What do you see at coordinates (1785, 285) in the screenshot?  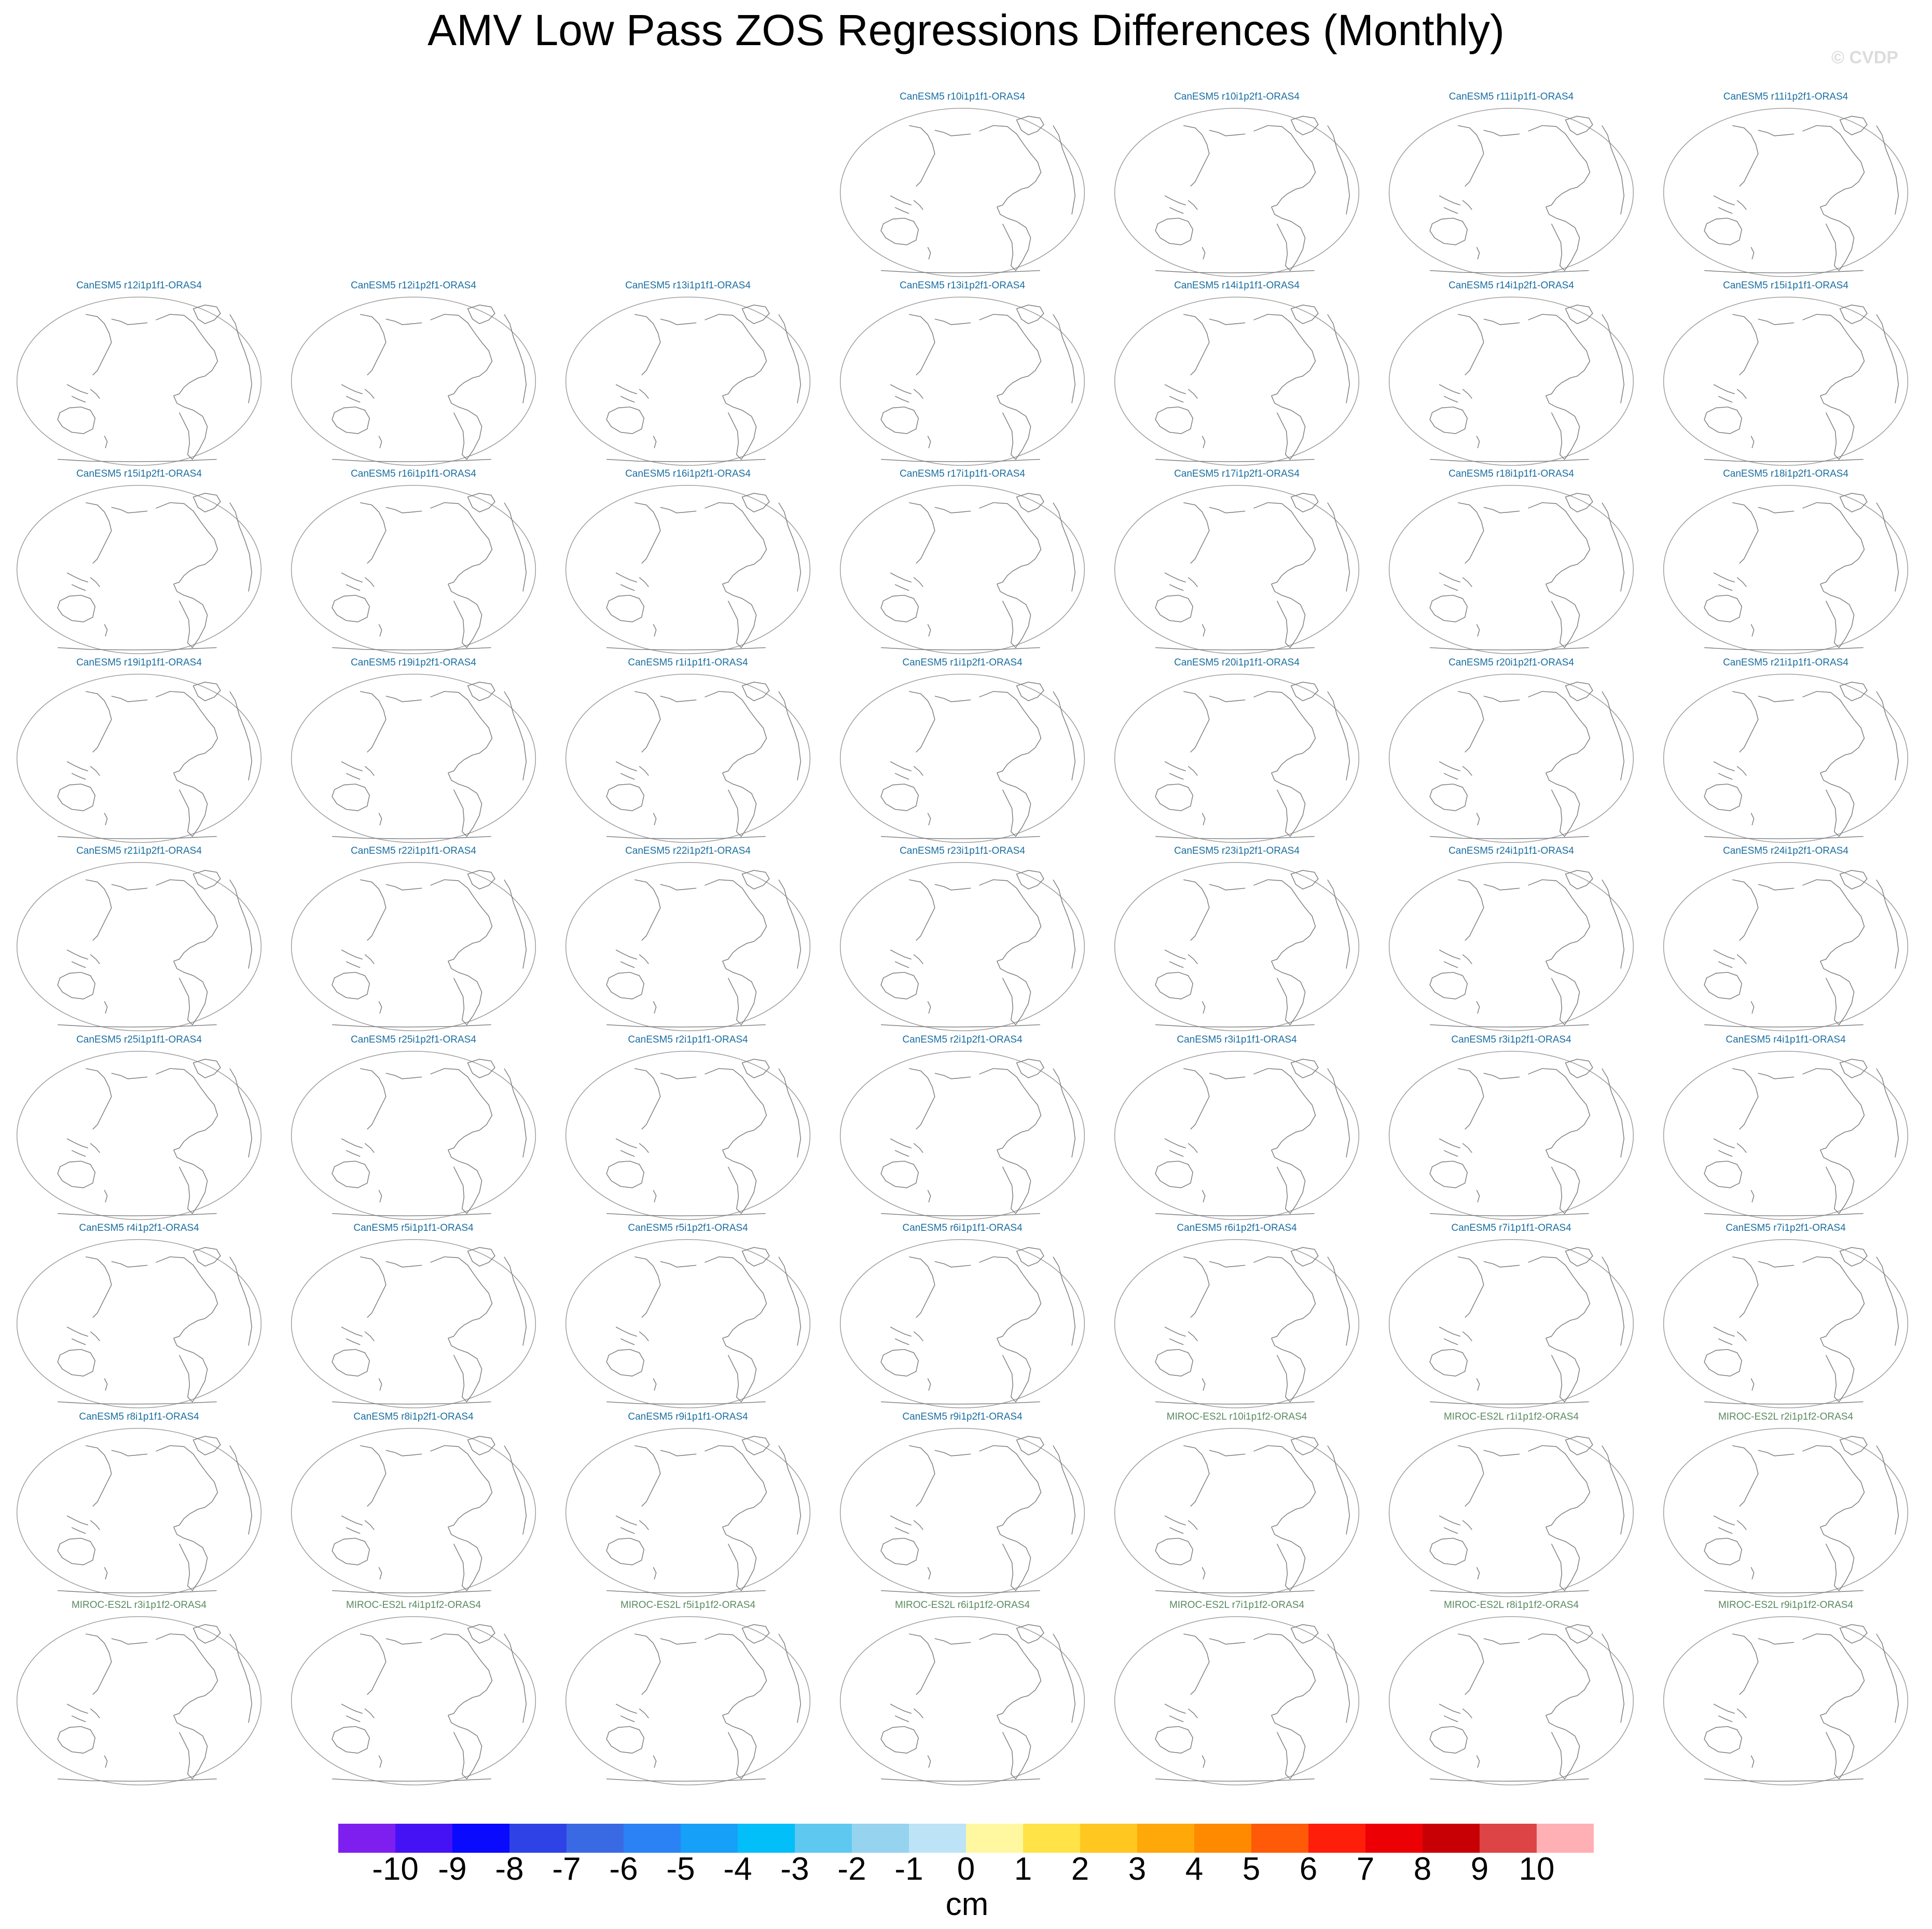 I see `panel-title: CanESM5 r15i1p1f1-ORAS4` at bounding box center [1785, 285].